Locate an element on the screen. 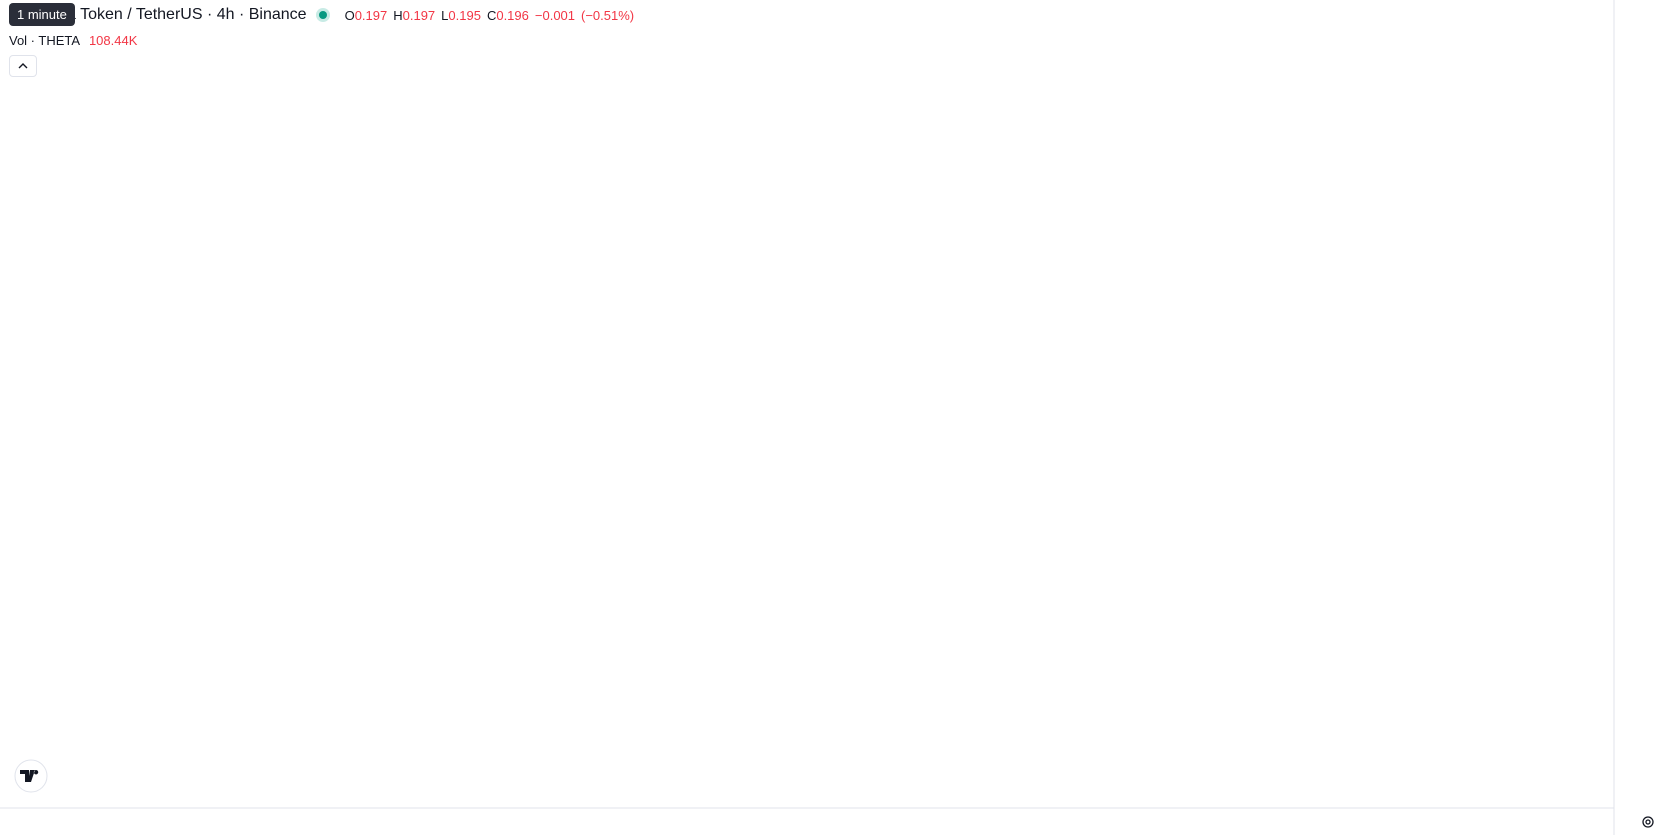 This screenshot has width=1678, height=835. ohlc-key: L is located at coordinates (445, 15).